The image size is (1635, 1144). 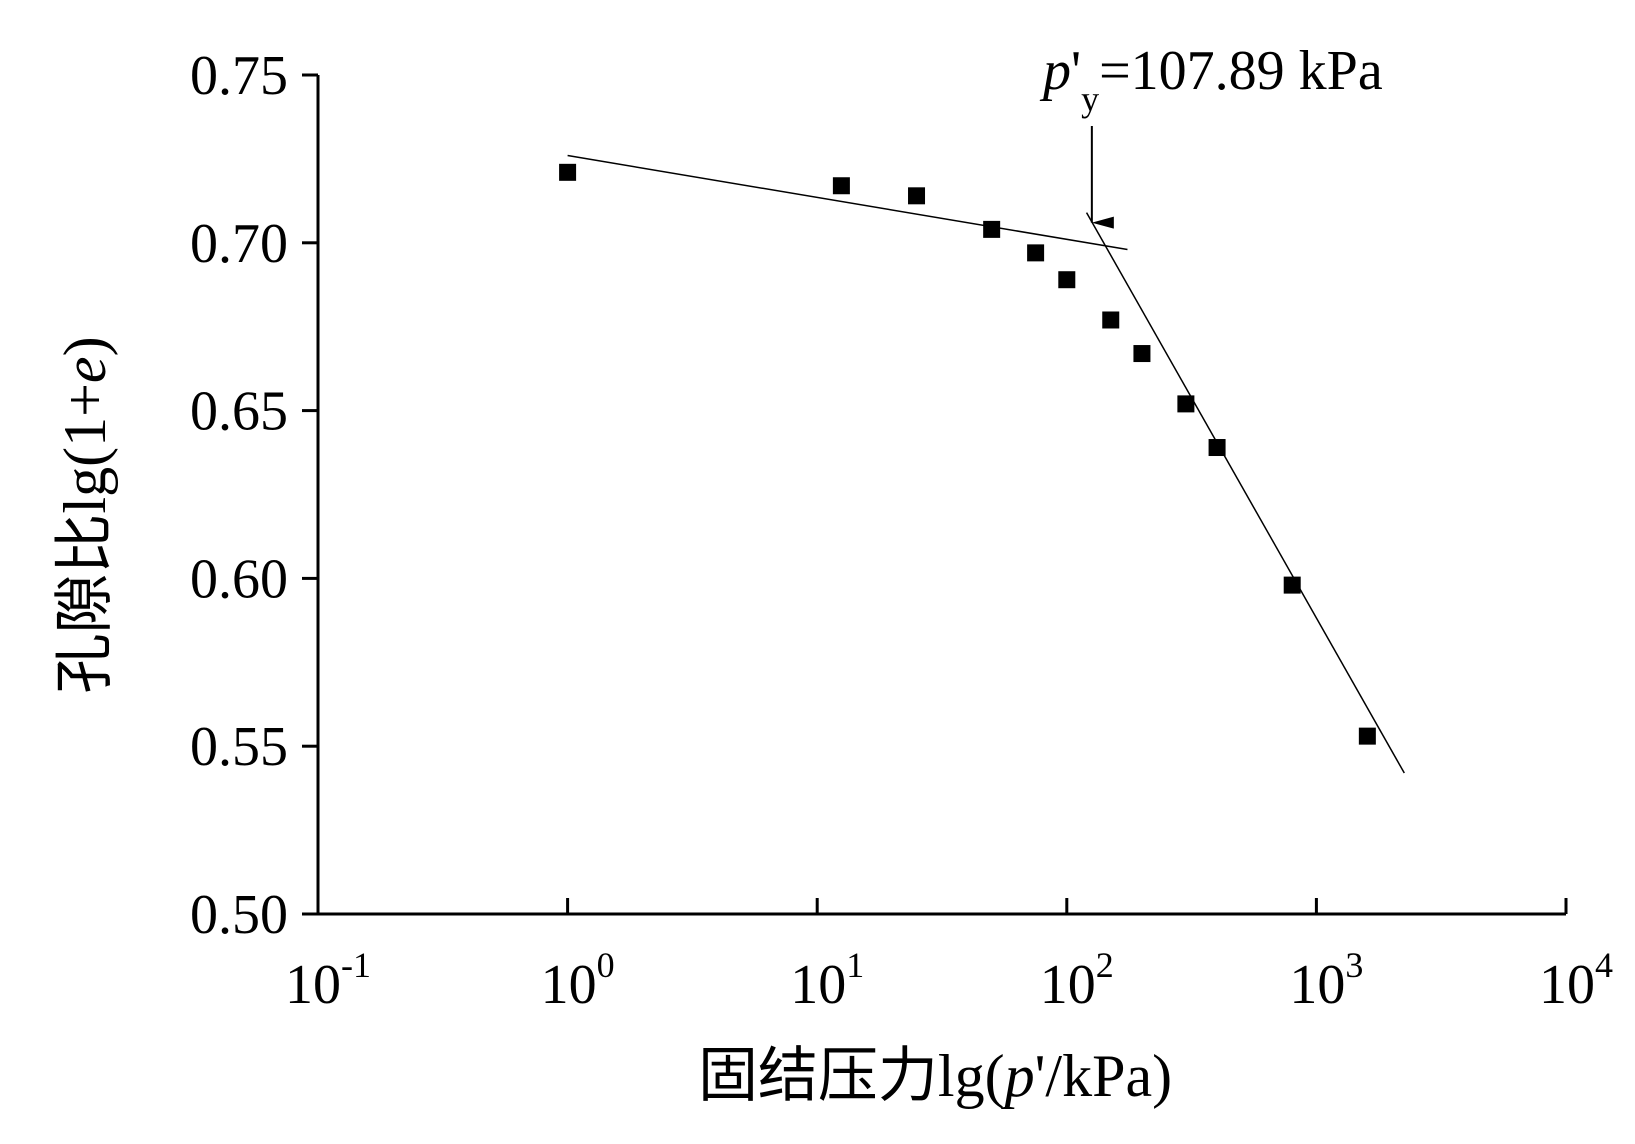 What do you see at coordinates (1018, 1076) in the screenshot?
I see `x-axis-title-var: p` at bounding box center [1018, 1076].